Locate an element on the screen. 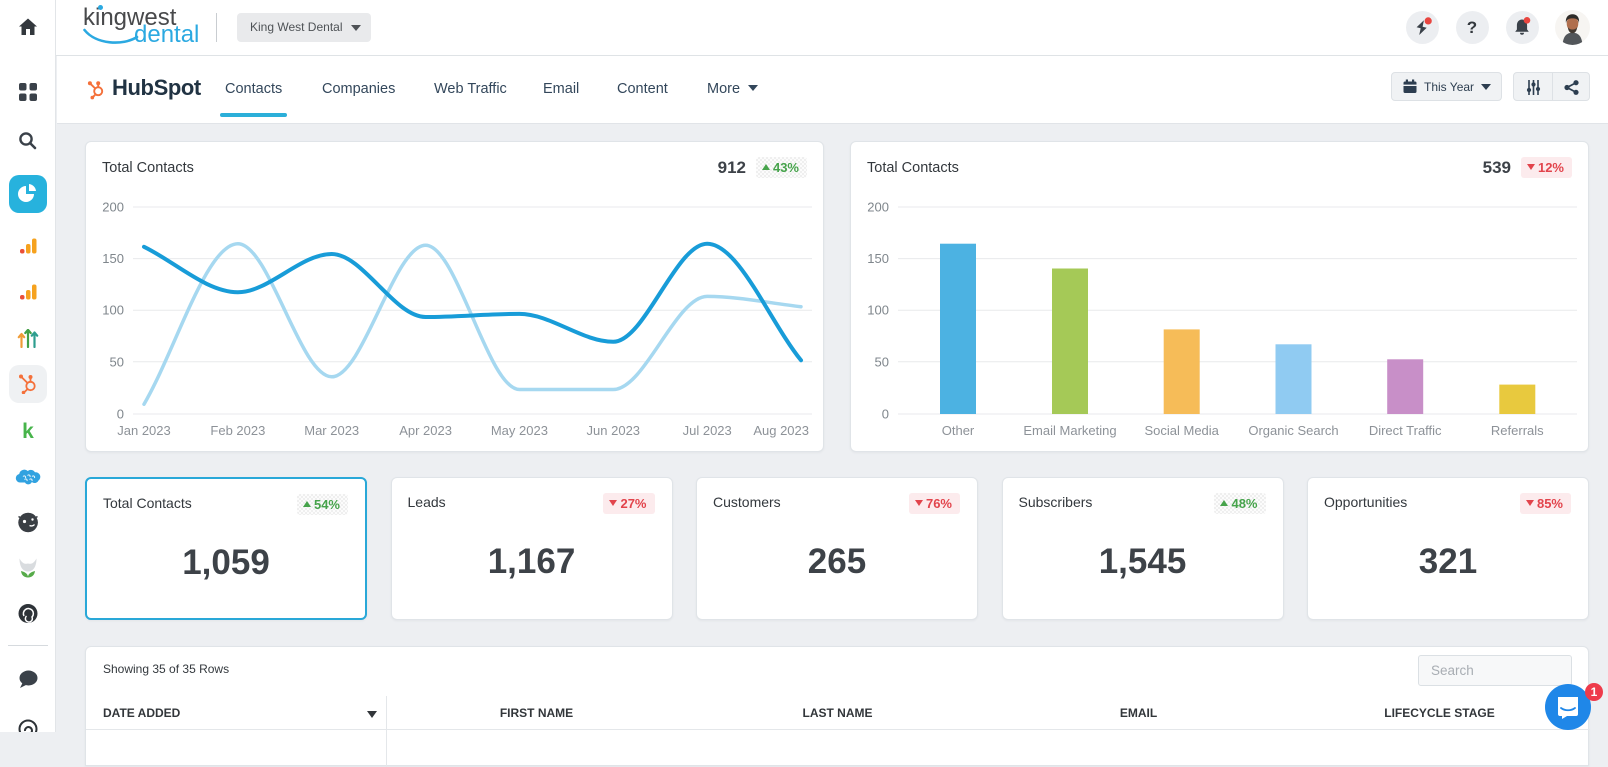 The width and height of the screenshot is (1608, 767). svg-text: Other is located at coordinates (958, 430).